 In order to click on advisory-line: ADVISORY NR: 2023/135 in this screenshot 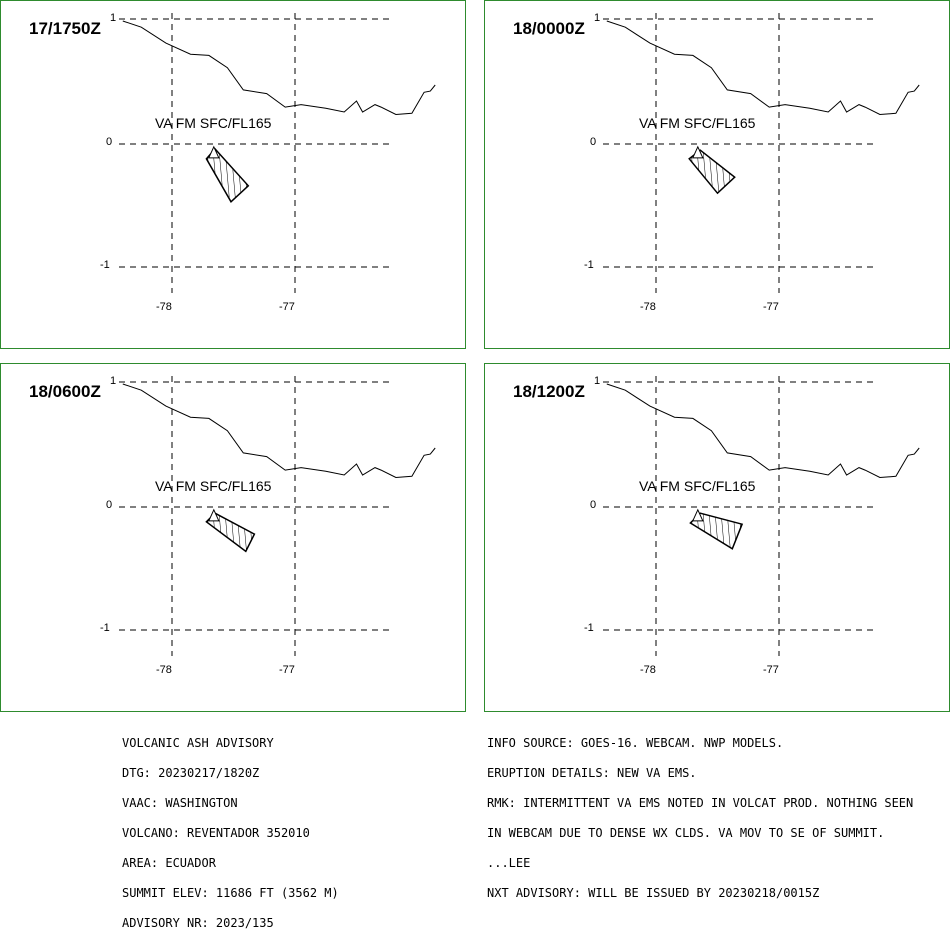, I will do `click(198, 923)`.